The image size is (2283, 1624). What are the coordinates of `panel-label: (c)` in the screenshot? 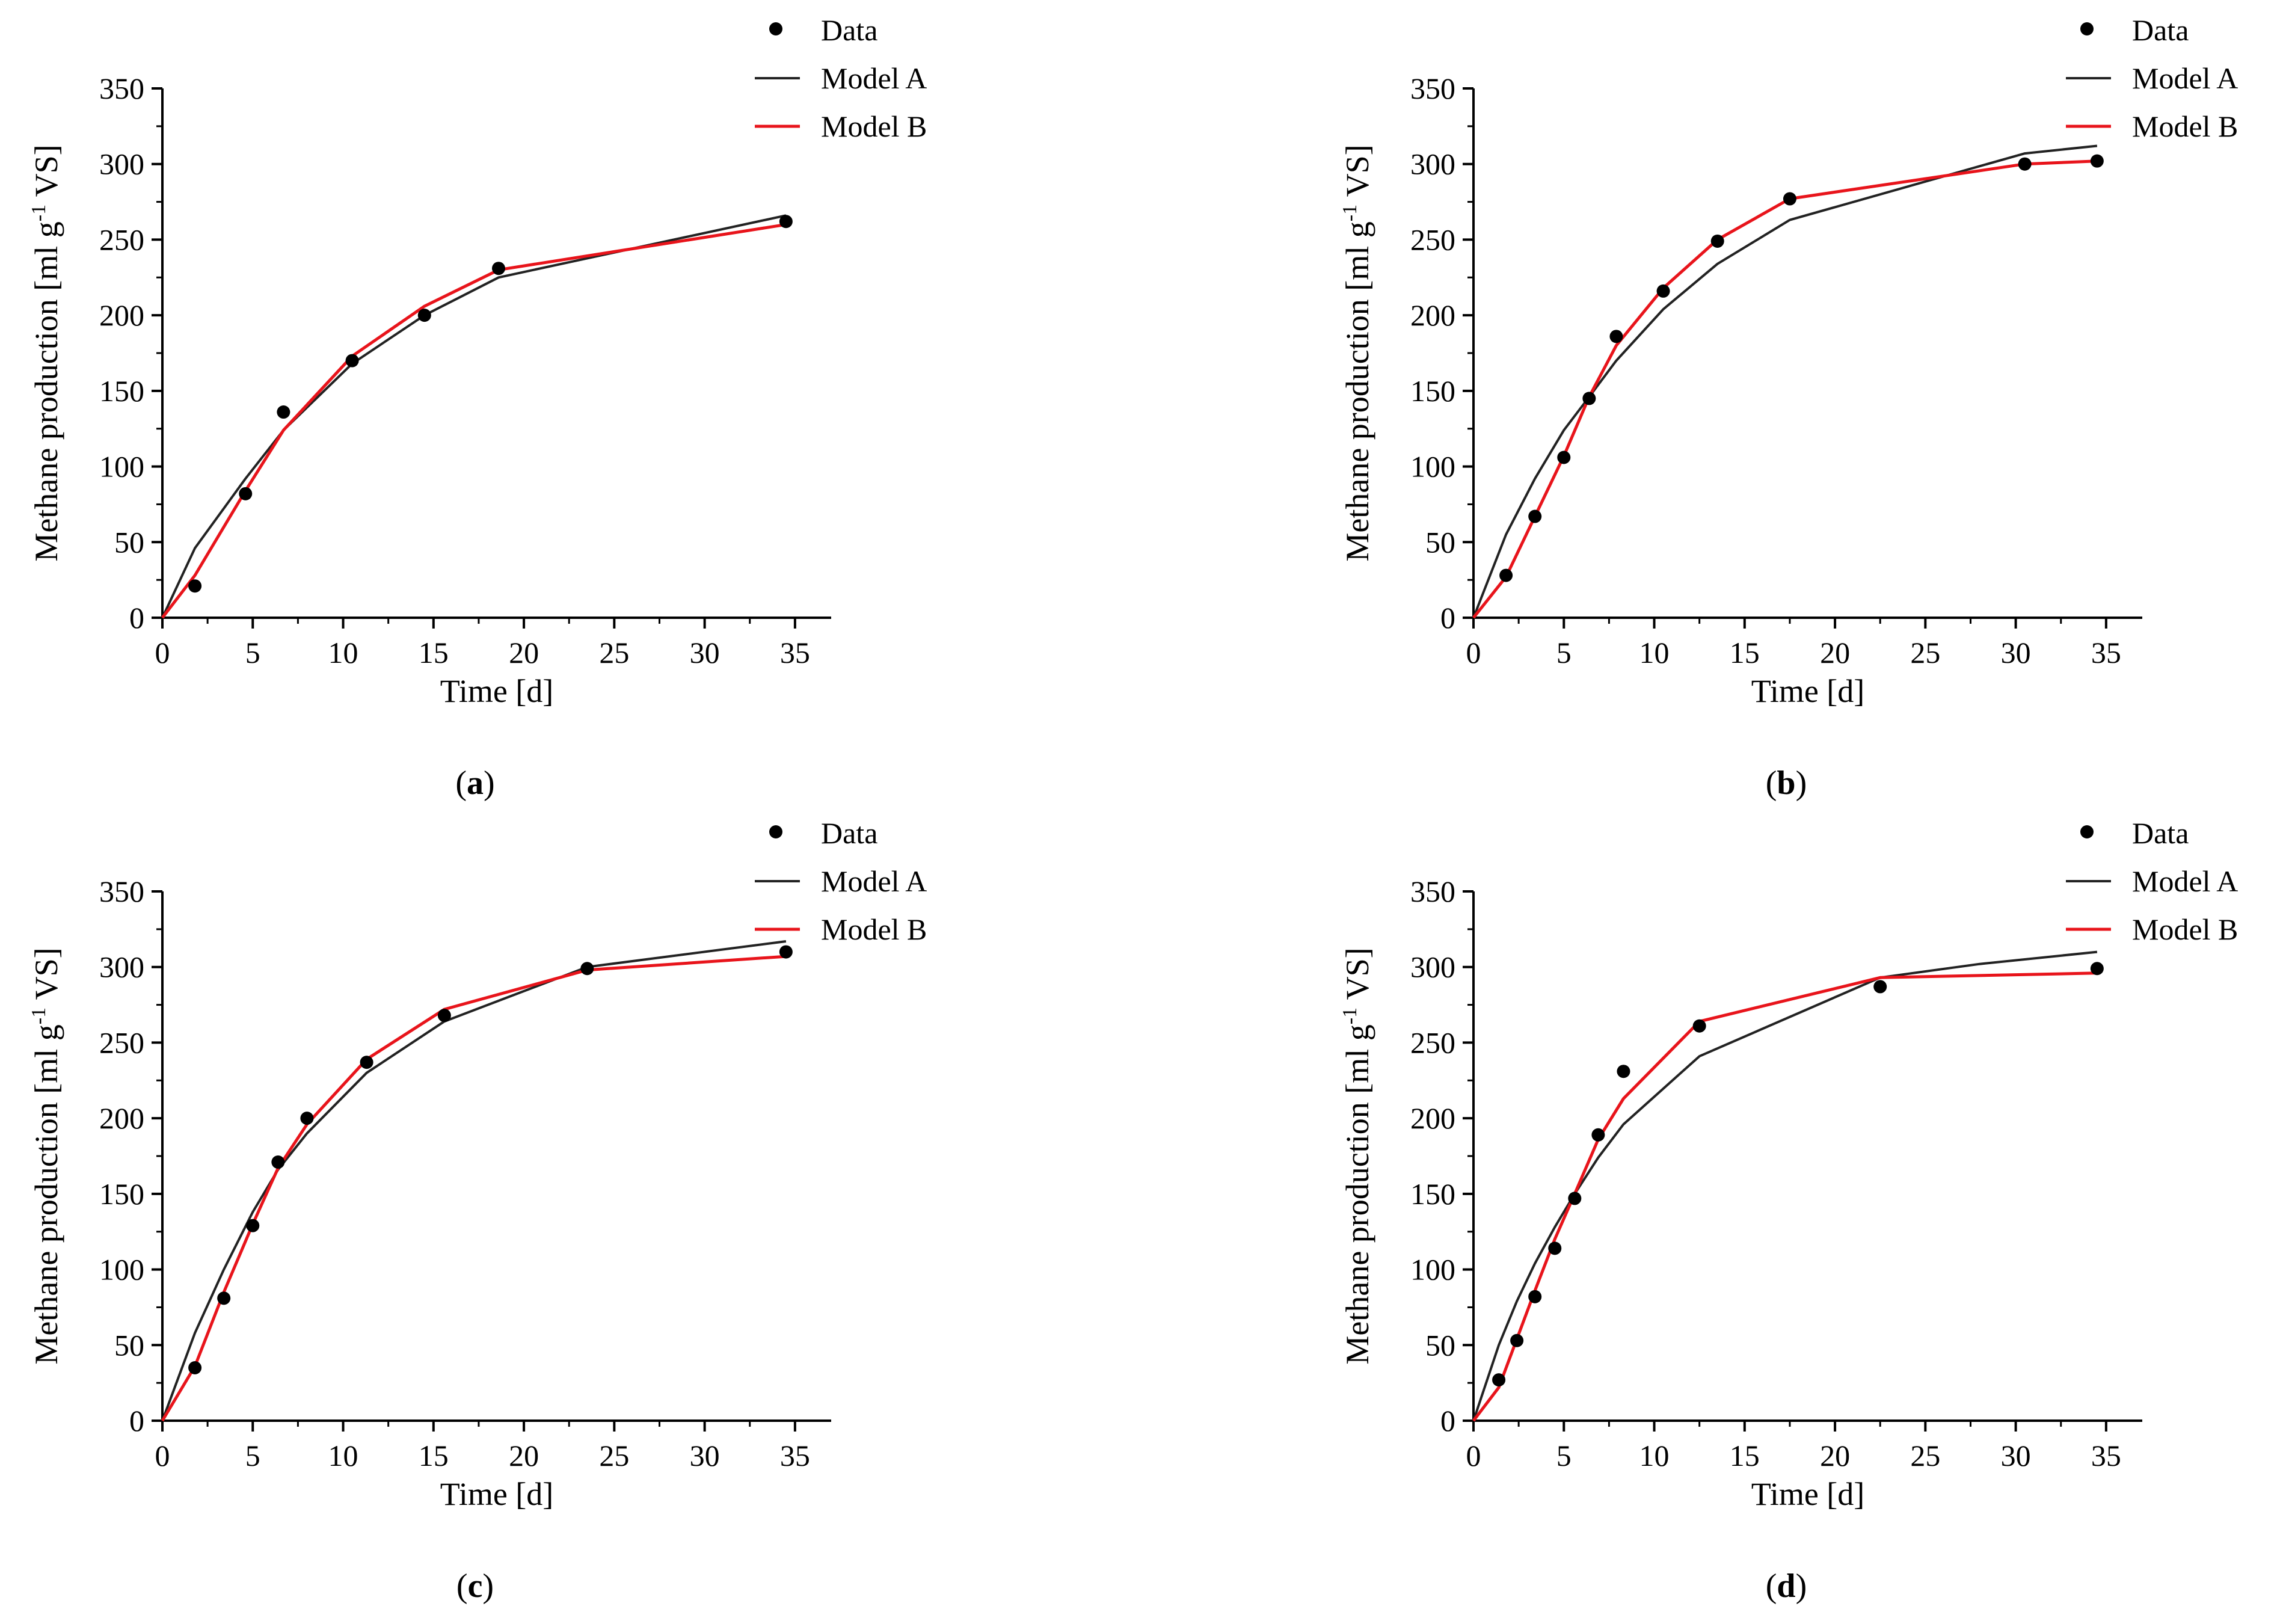 It's located at (475, 1586).